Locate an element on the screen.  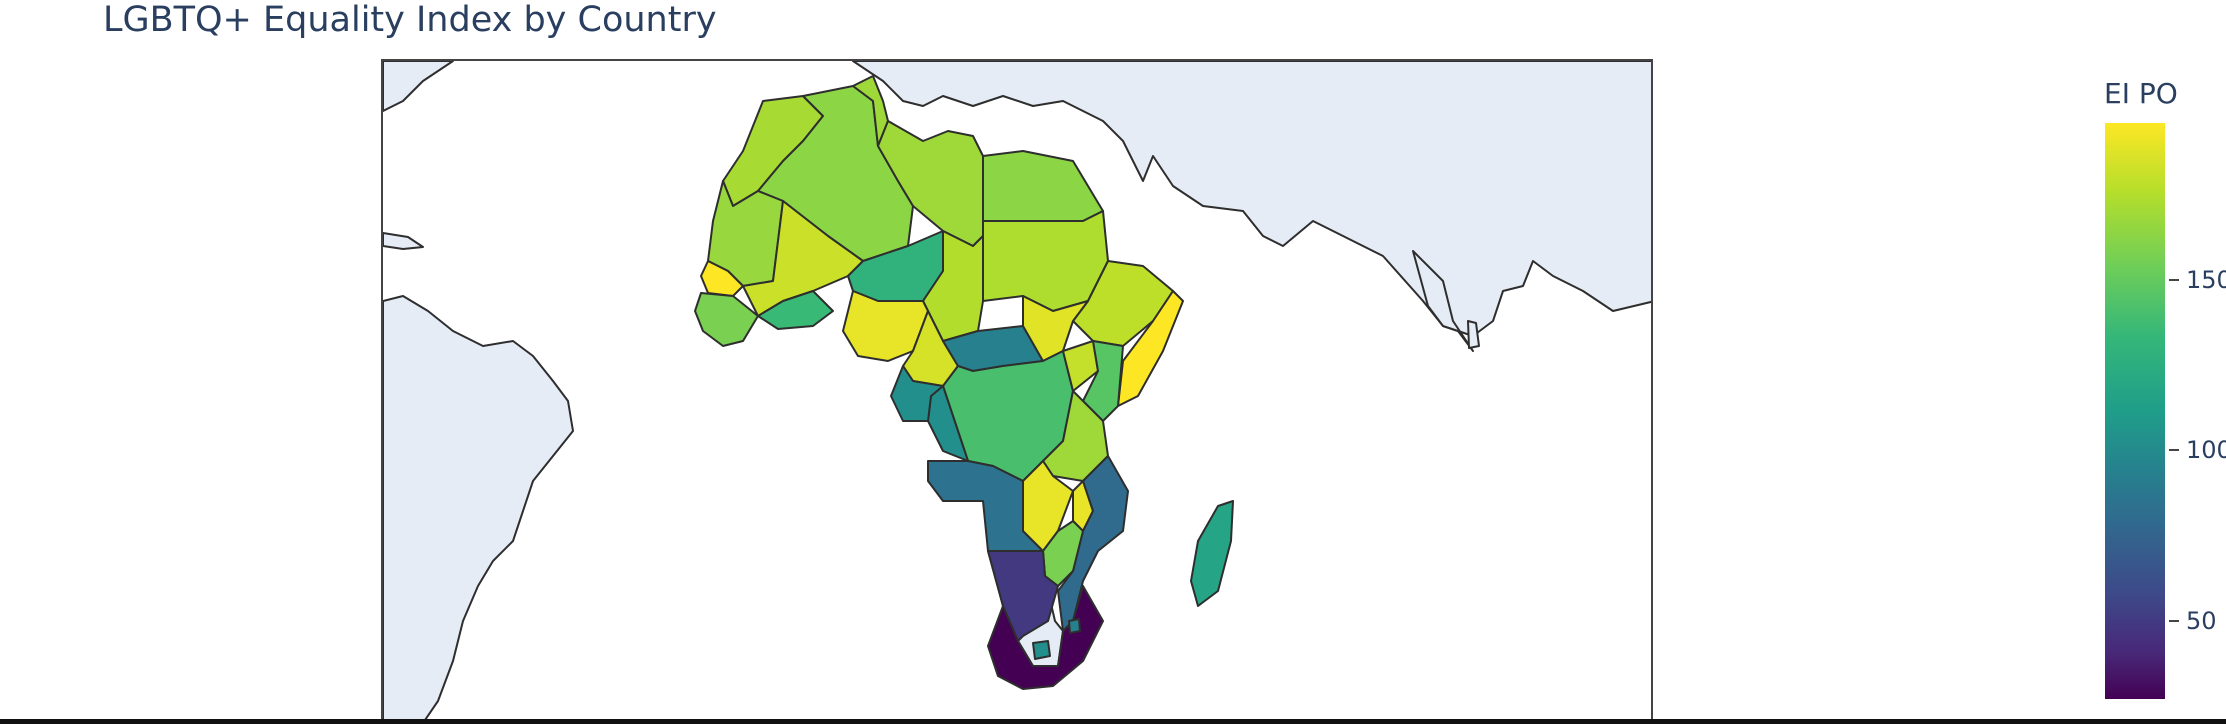
colorbar-tick-label: 50 is located at coordinates (2201, 620).